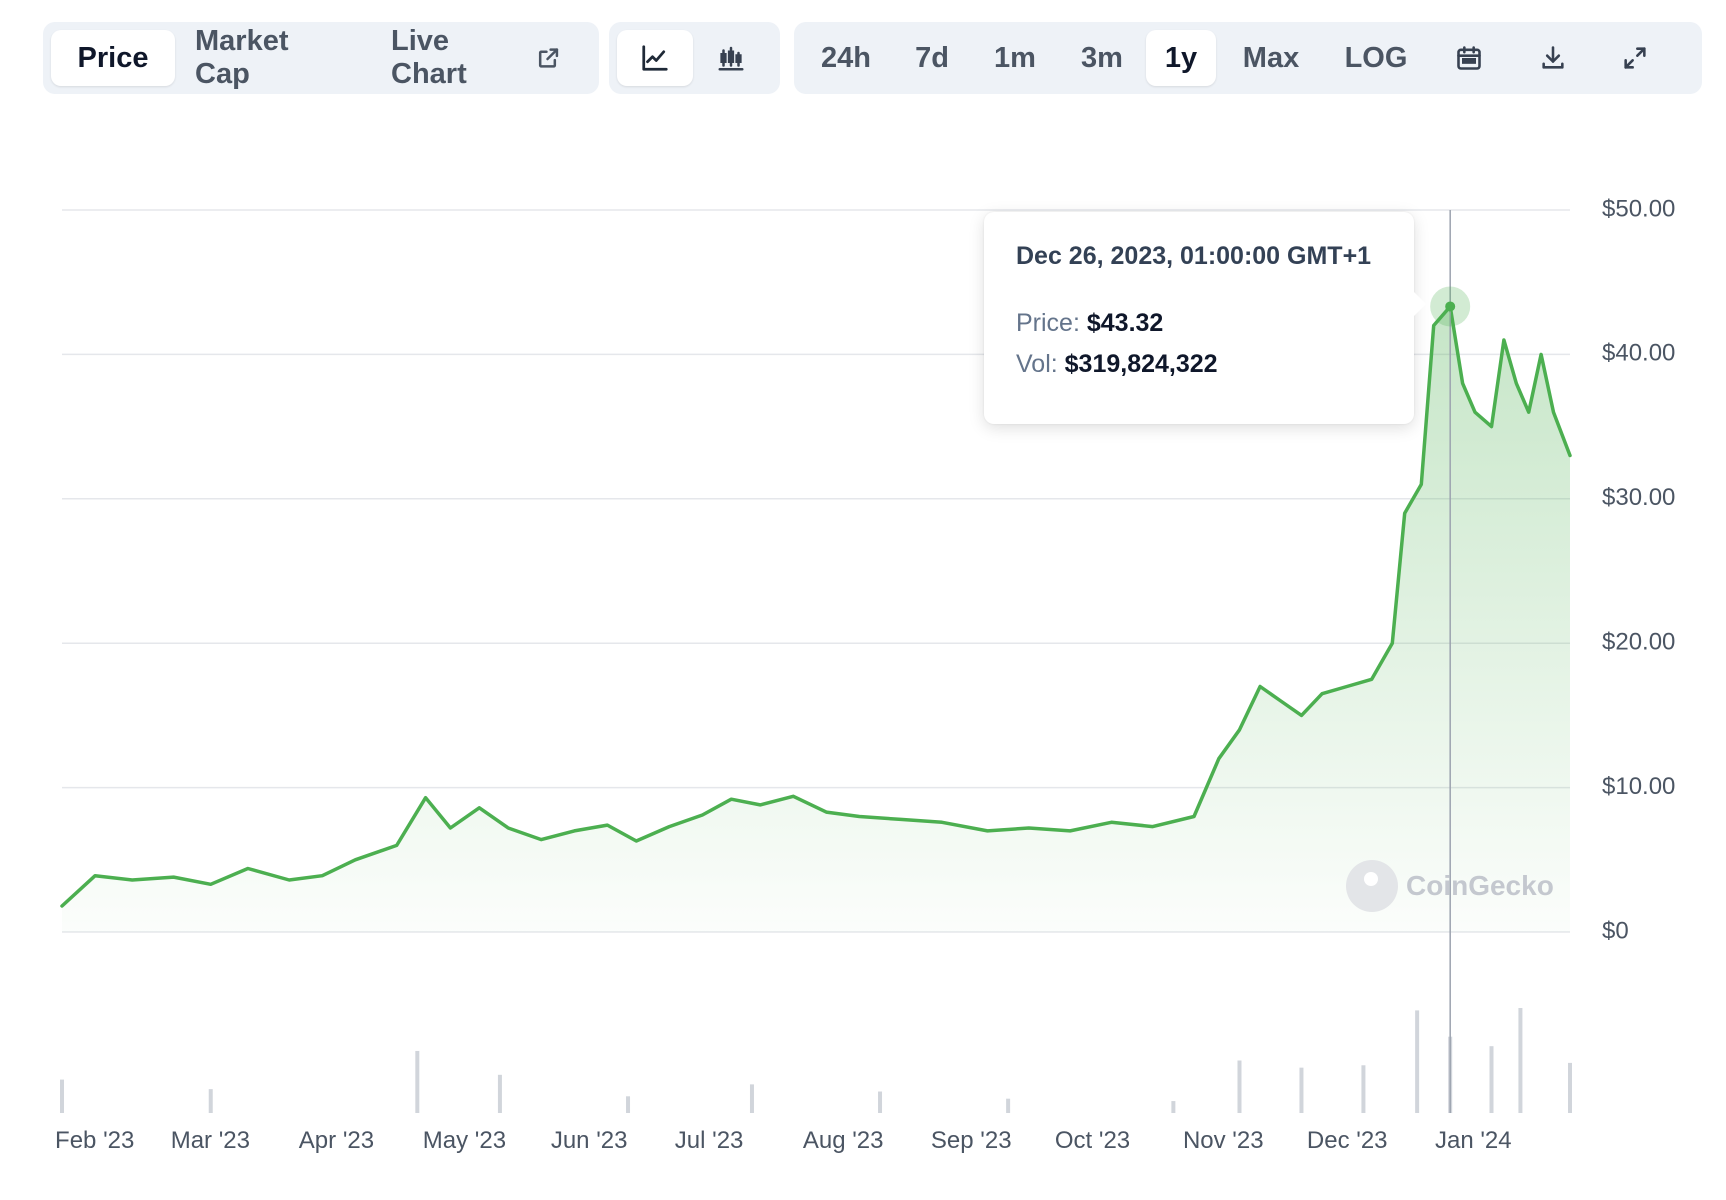  I want to click on tooltip-volume-label: Vol:, so click(1037, 364).